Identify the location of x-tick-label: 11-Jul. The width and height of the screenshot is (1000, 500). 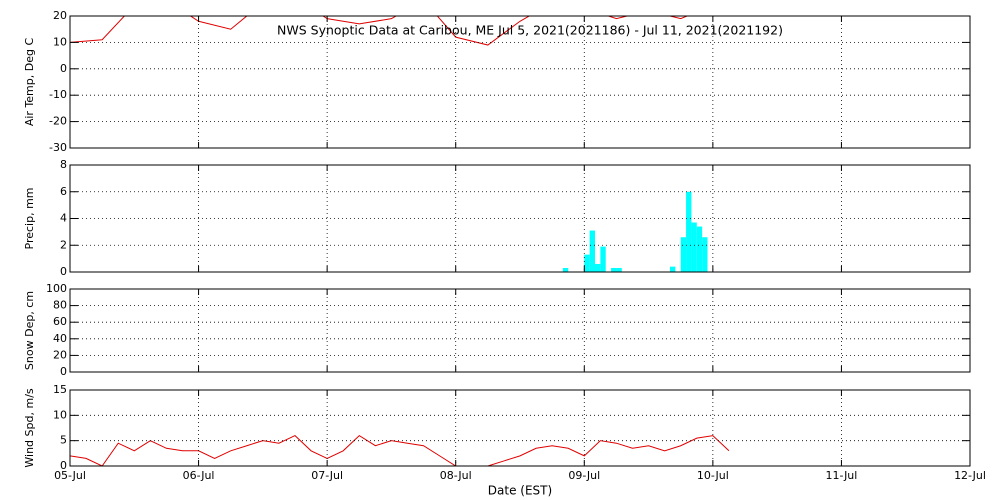
(841, 475).